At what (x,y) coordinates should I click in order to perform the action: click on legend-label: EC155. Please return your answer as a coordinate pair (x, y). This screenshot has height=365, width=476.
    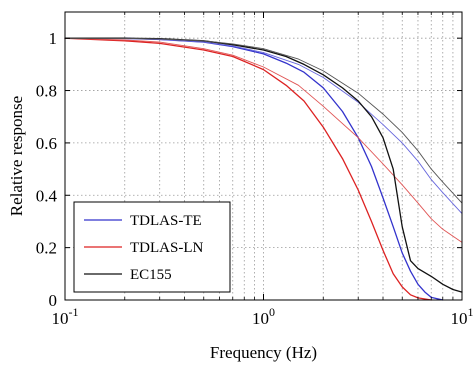
    Looking at the image, I should click on (151, 275).